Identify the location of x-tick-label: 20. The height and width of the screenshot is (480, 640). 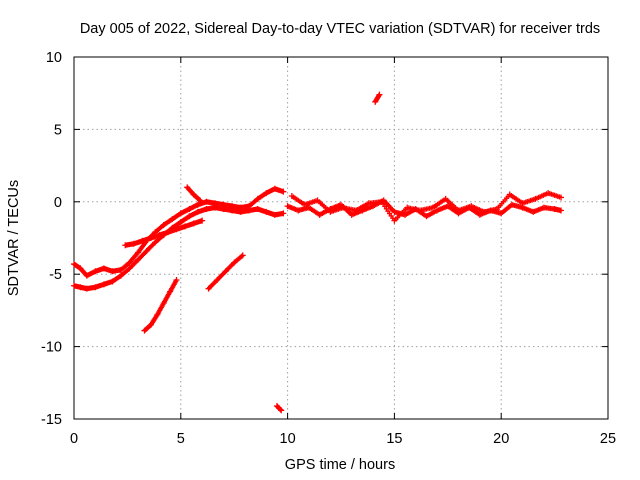
(501, 439).